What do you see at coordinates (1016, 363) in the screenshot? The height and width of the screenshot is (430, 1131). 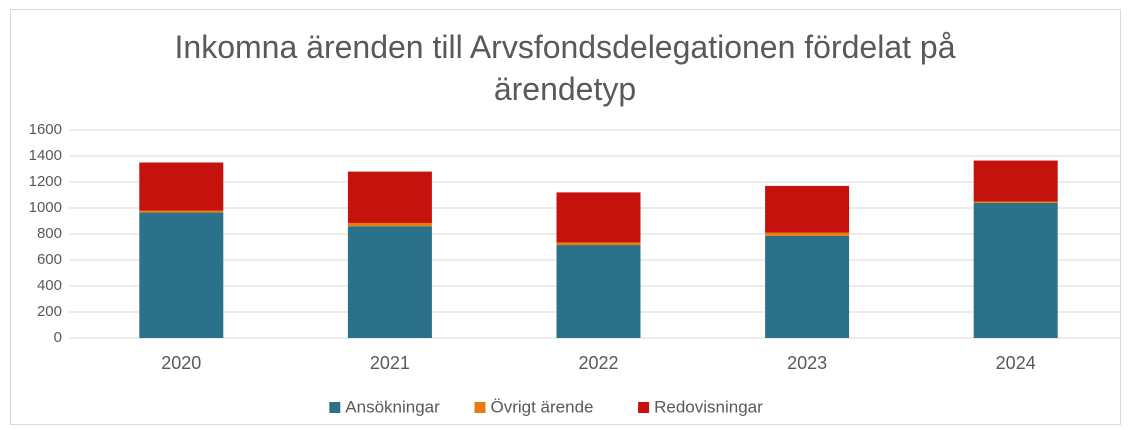 I see `x-tick-label: 2024` at bounding box center [1016, 363].